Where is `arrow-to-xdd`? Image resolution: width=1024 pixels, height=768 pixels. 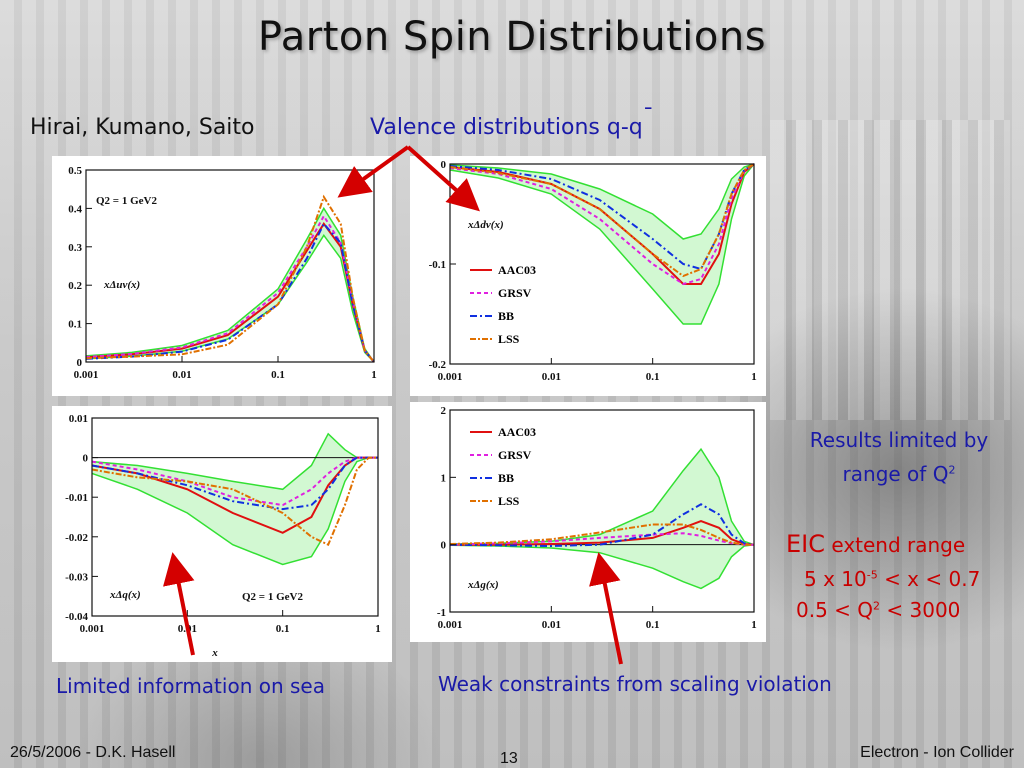
arrow-to-xdd is located at coordinates (443, 178).